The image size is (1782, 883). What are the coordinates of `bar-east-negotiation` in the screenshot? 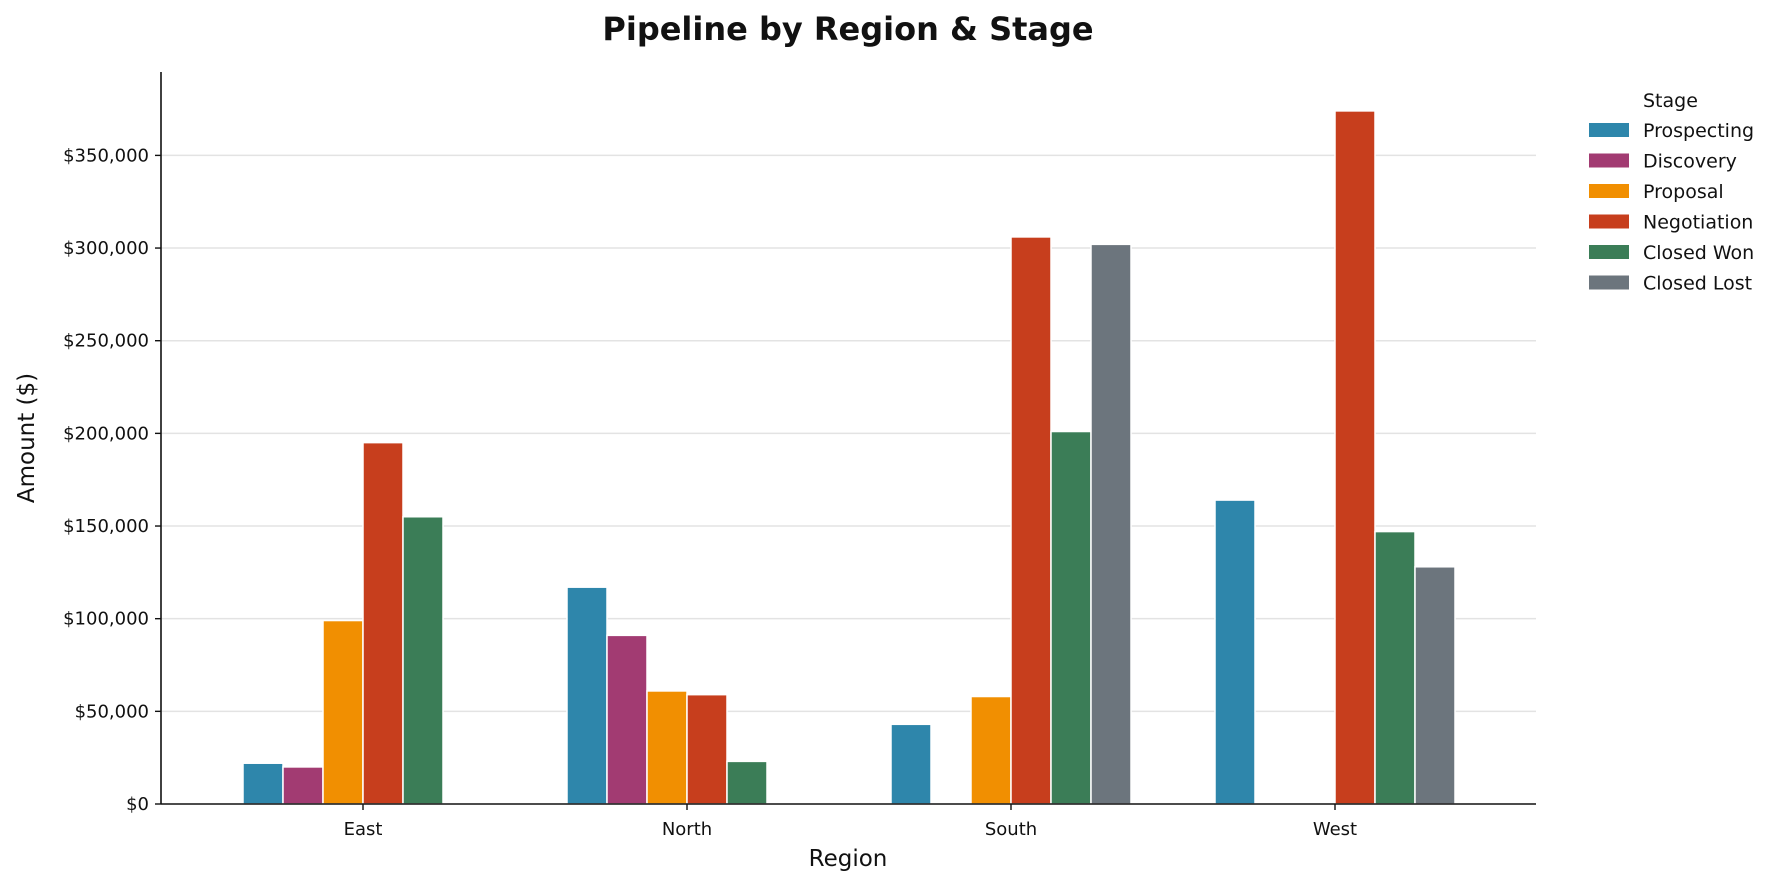 It's located at (383, 623).